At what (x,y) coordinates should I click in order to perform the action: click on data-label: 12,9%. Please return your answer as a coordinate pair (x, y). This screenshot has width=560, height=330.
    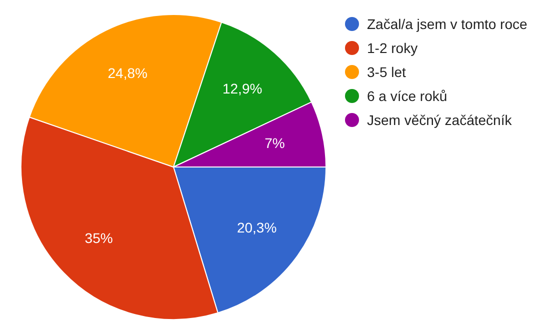
    Looking at the image, I should click on (242, 88).